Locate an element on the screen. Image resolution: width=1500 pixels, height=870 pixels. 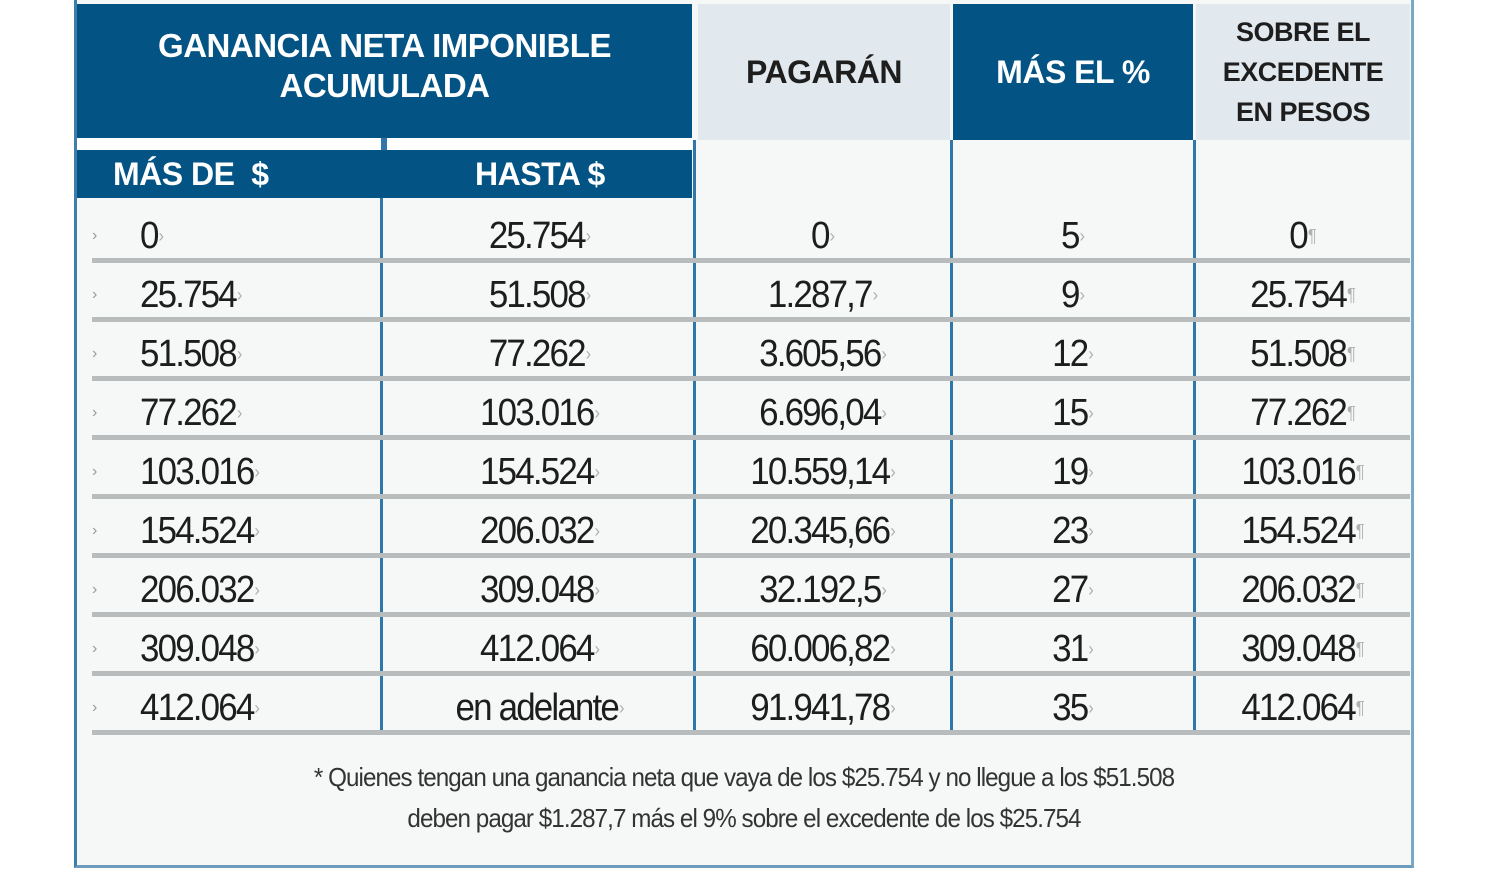
cell-pct-value: 31 is located at coordinates (1070, 648).